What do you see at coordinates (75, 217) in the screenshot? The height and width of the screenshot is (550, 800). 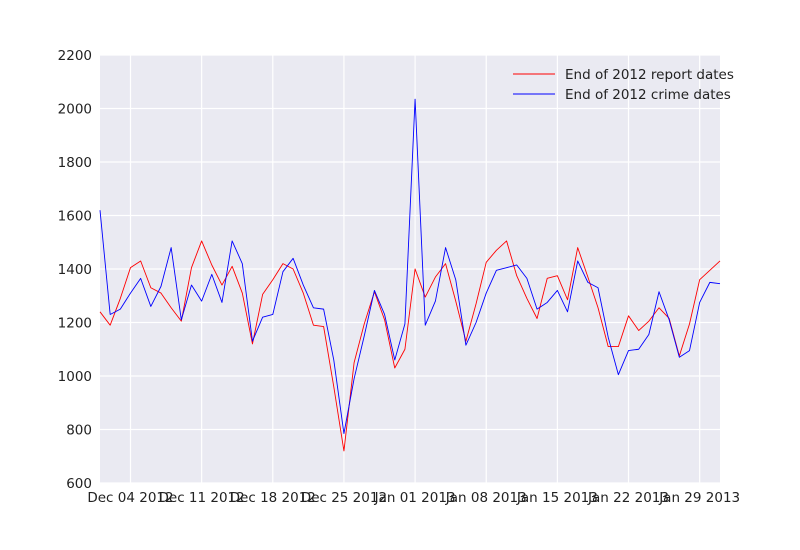 I see `y-tick-label: 1600` at bounding box center [75, 217].